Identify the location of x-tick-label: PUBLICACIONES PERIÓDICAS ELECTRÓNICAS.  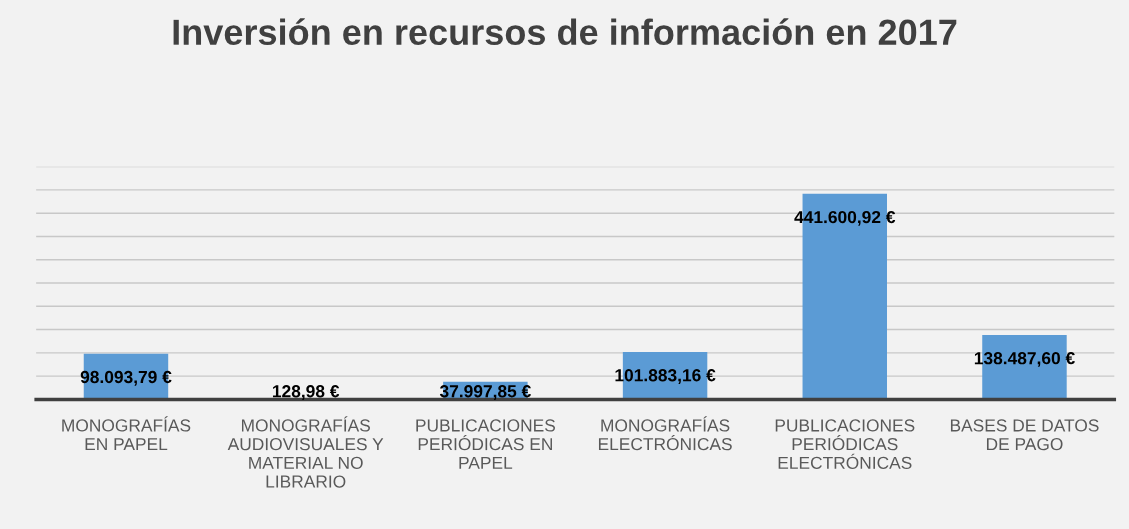
(845, 444).